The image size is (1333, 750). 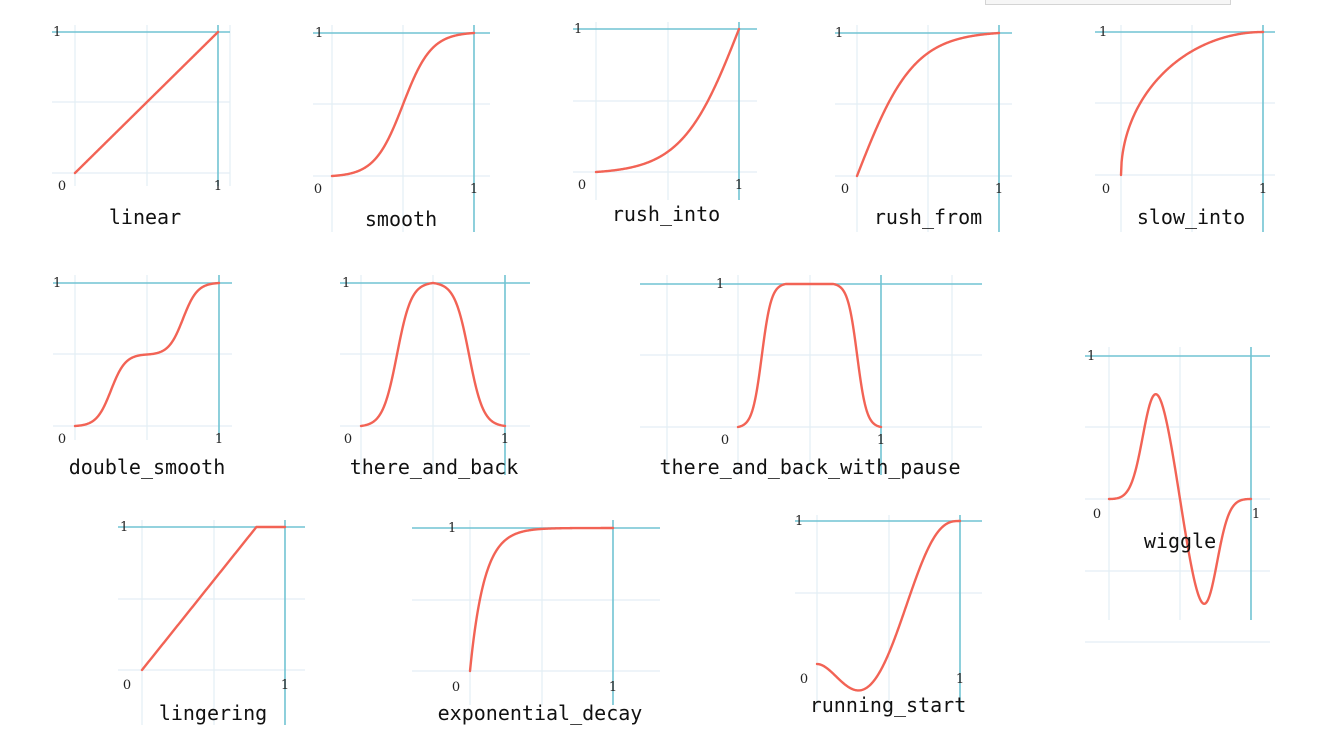 I want to click on chart-there-and-back-with-pause: 1 0 1 there_and_back_with_pause, so click(x=811, y=377).